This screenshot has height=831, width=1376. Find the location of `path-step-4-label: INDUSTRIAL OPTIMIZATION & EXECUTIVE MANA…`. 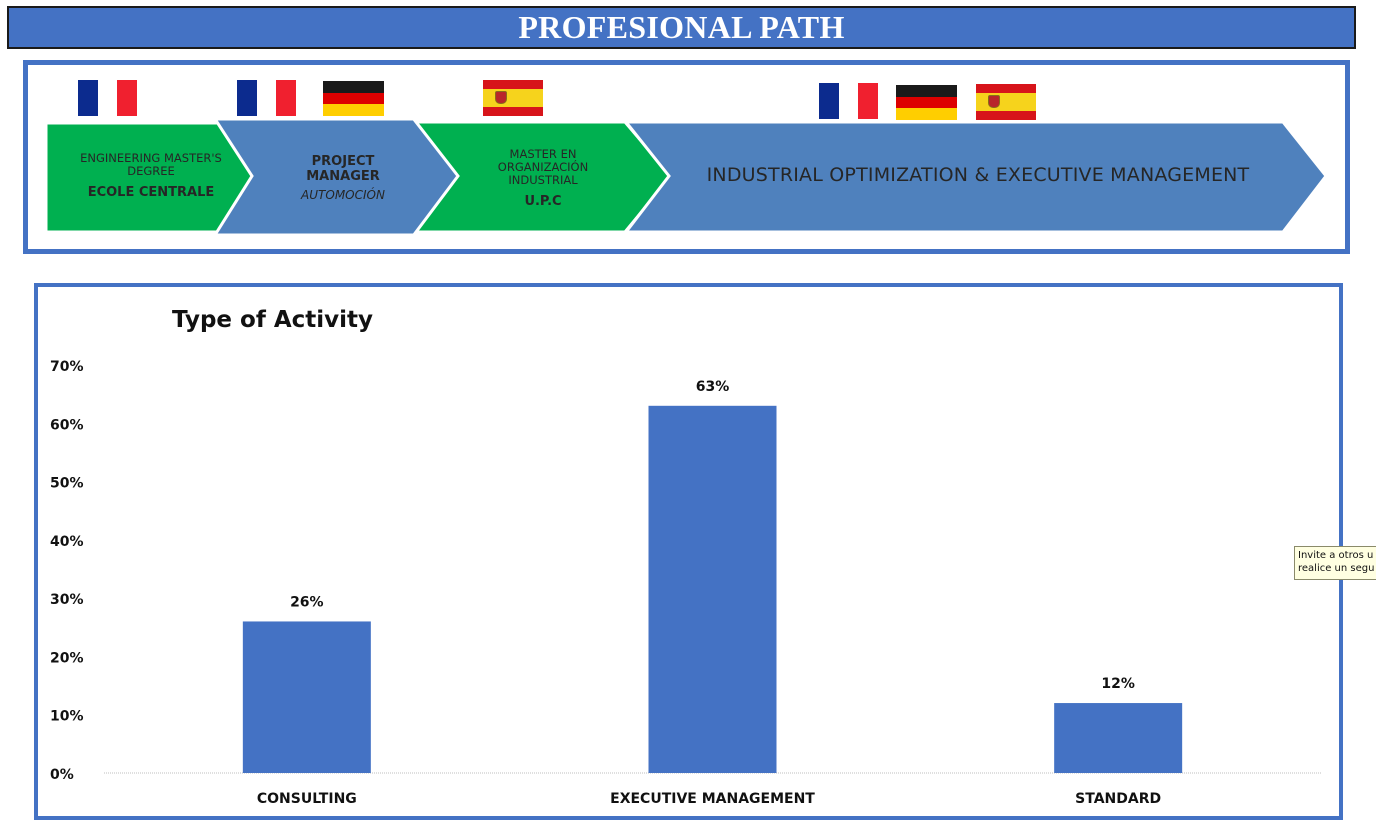

path-step-4-label: INDUSTRIAL OPTIMIZATION & EXECUTIVE MANA… is located at coordinates (978, 175).